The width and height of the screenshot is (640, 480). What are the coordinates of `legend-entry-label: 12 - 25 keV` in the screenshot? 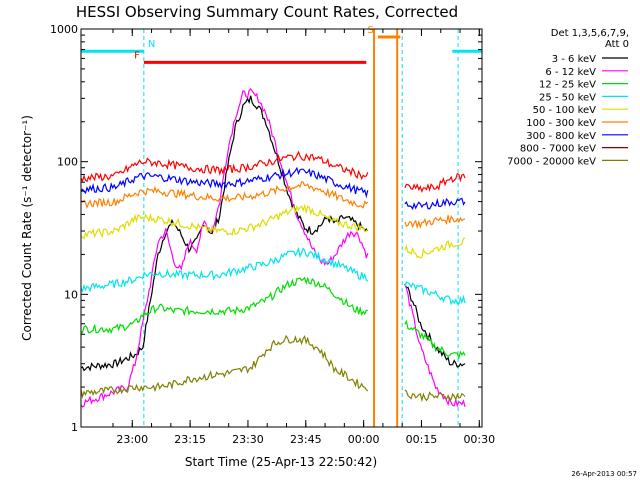 It's located at (567, 85).